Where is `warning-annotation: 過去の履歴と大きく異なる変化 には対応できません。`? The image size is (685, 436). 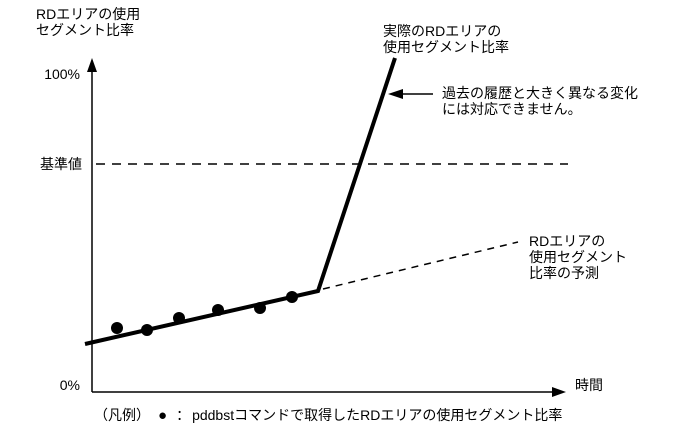
warning-annotation: 過去の履歴と大きく異なる変化 には対応できません。 is located at coordinates (540, 101).